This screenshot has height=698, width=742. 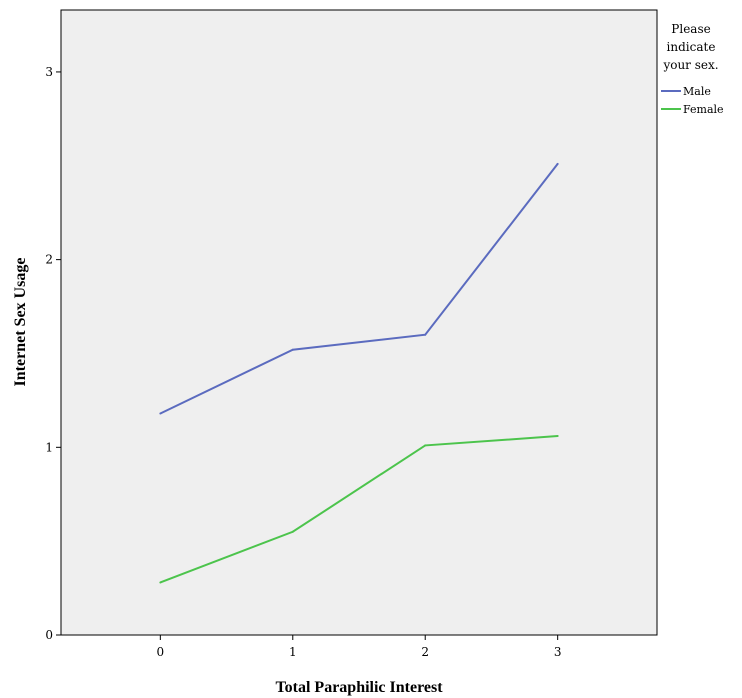 What do you see at coordinates (690, 65) in the screenshot?
I see `legend-title-line-3: your sex.` at bounding box center [690, 65].